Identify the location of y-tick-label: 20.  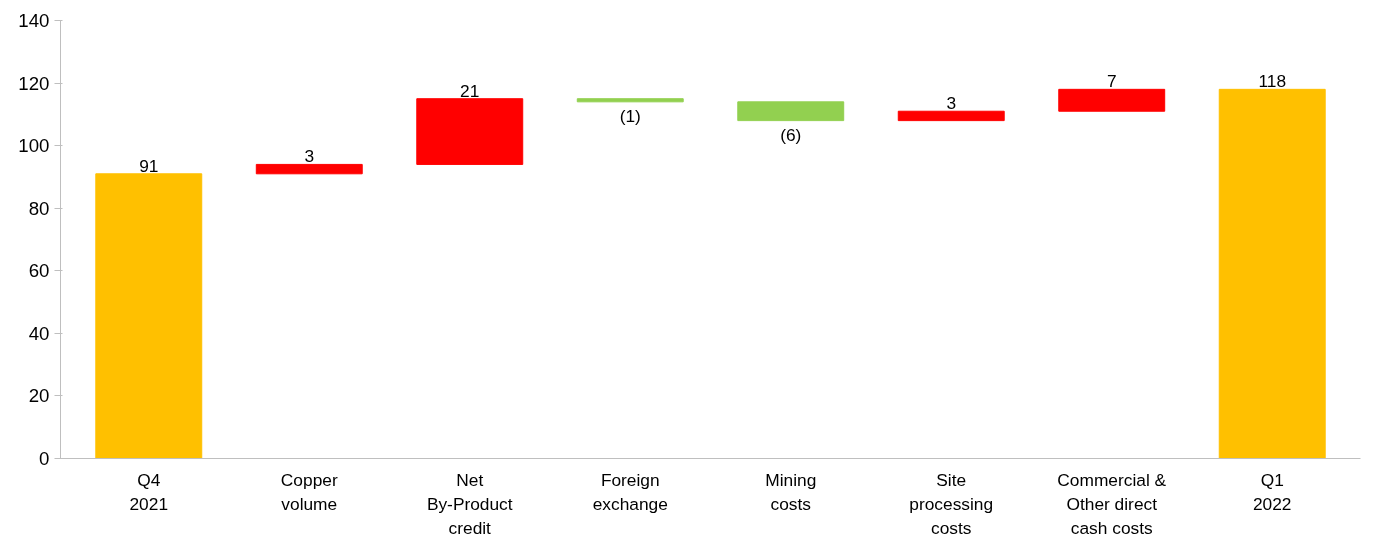
(39, 396).